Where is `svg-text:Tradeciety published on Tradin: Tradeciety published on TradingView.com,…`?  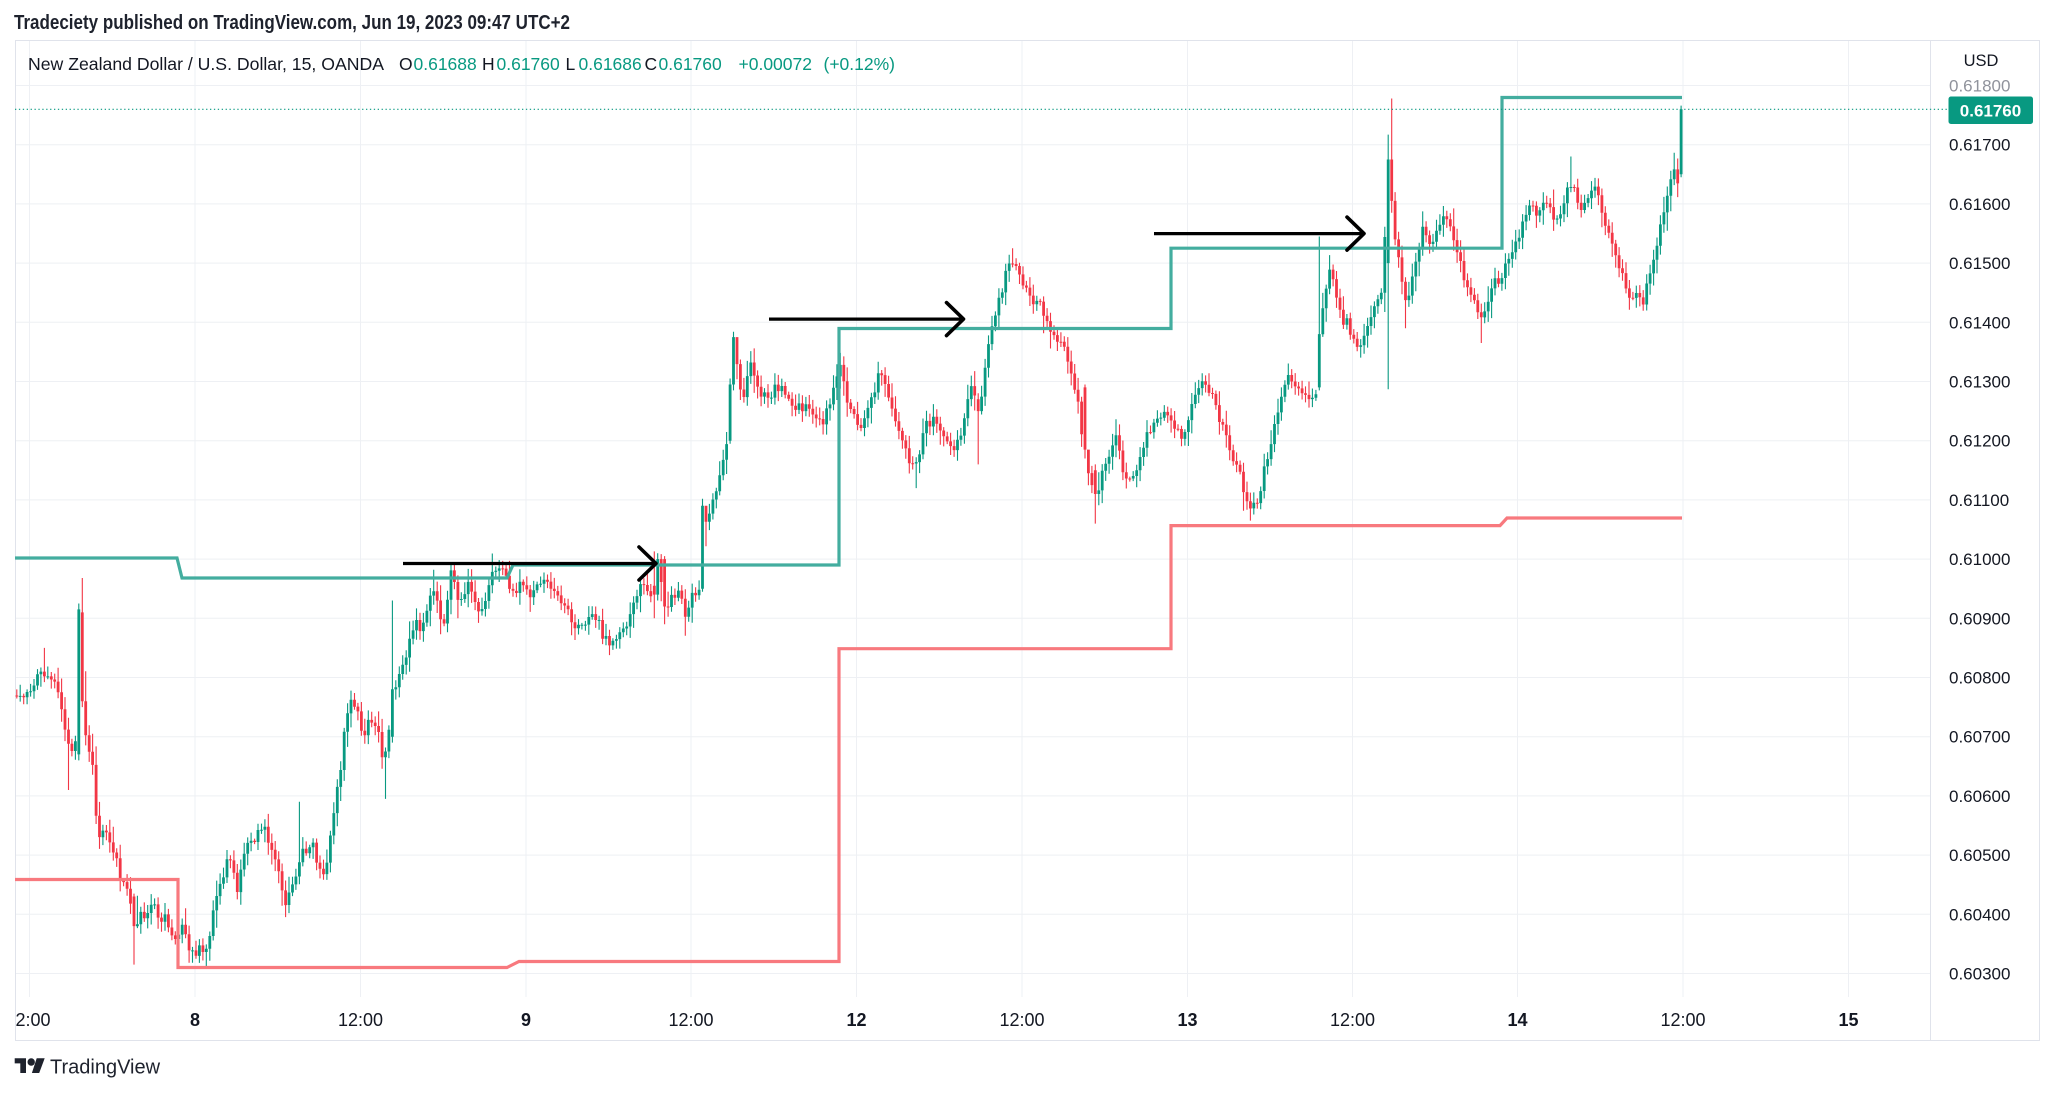
svg-text:Tradeciety published on Tradin: Tradeciety published on TradingView.com,… is located at coordinates (292, 22).